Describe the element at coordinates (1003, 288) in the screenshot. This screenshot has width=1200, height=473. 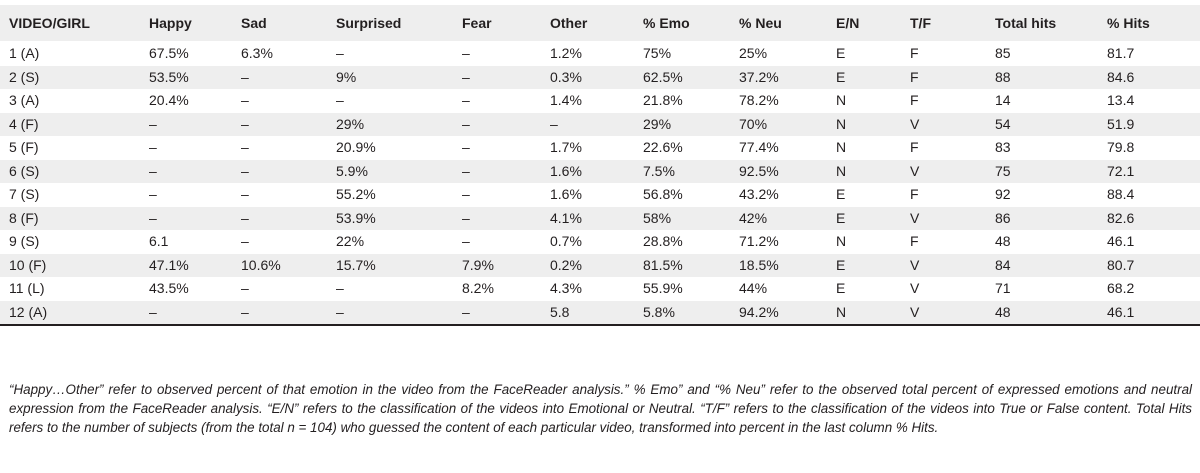
I see `table-cell: 71` at that location.